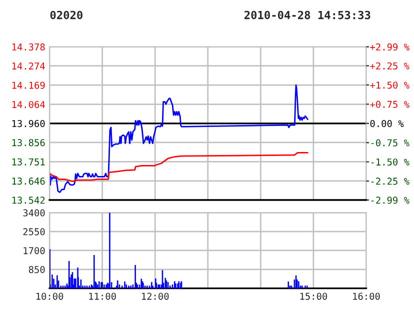 The height and width of the screenshot is (314, 414). What do you see at coordinates (28, 85) in the screenshot?
I see `y-tick-label: 14.169` at bounding box center [28, 85].